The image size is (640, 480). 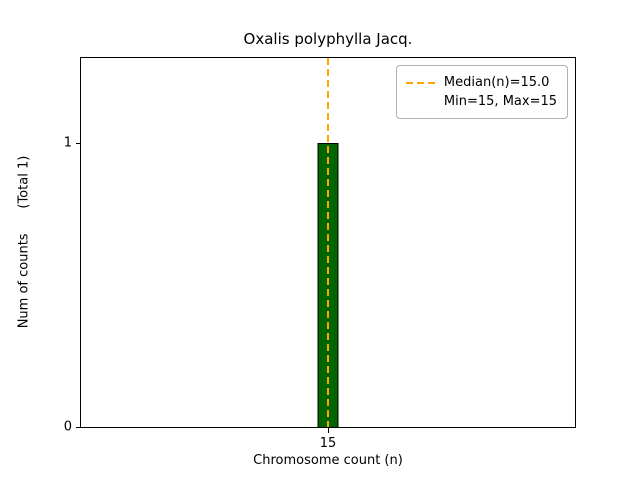 I want to click on median-line, so click(x=328, y=242).